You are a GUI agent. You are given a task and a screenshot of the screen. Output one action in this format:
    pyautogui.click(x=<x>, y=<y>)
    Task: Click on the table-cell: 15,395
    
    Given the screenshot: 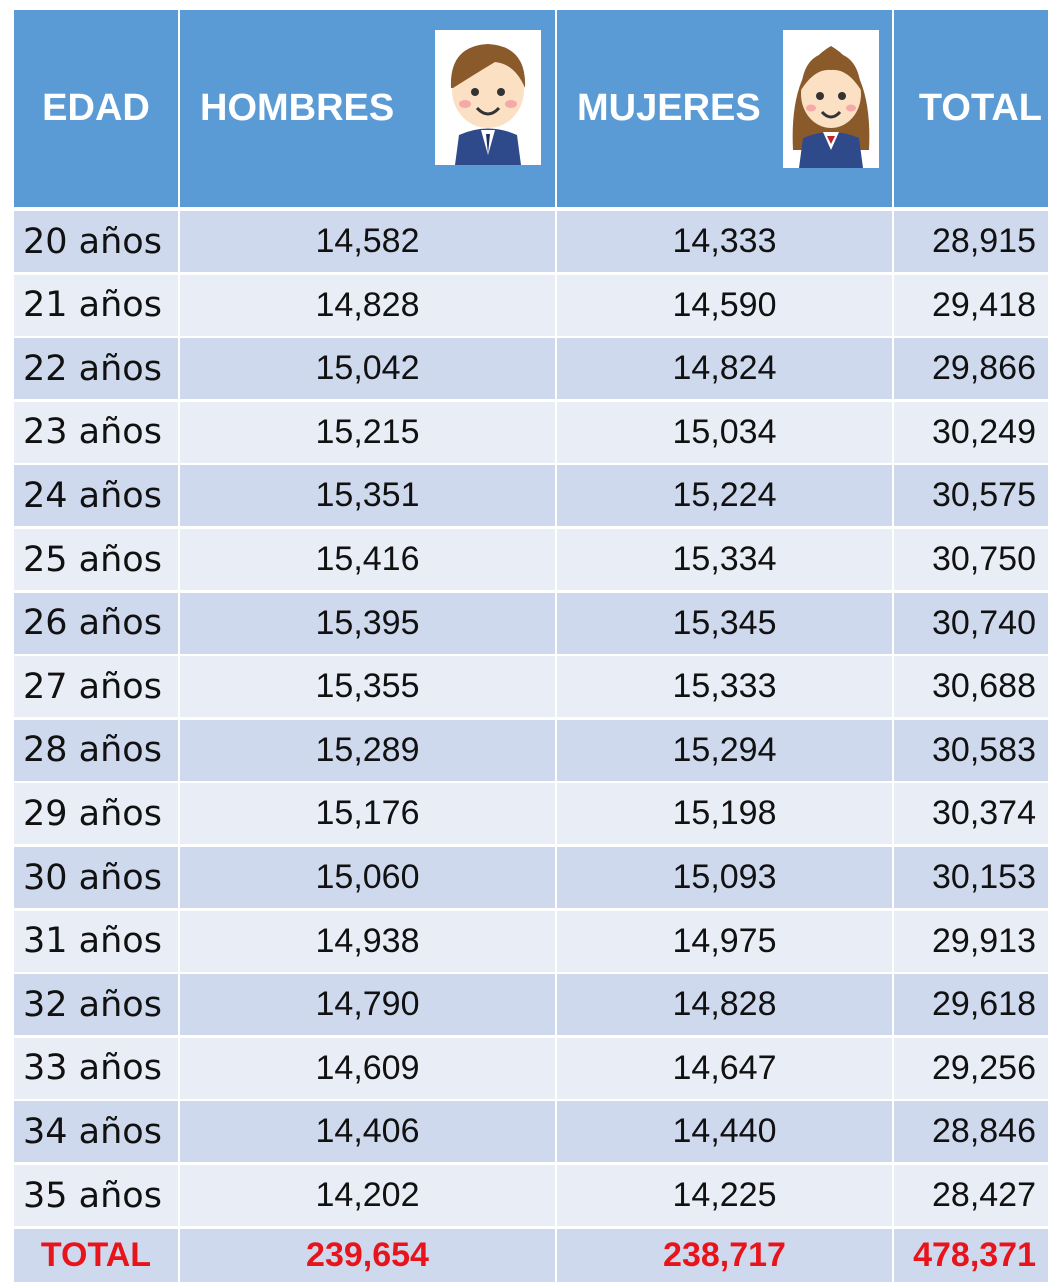 What is the action you would take?
    pyautogui.click(x=367, y=623)
    